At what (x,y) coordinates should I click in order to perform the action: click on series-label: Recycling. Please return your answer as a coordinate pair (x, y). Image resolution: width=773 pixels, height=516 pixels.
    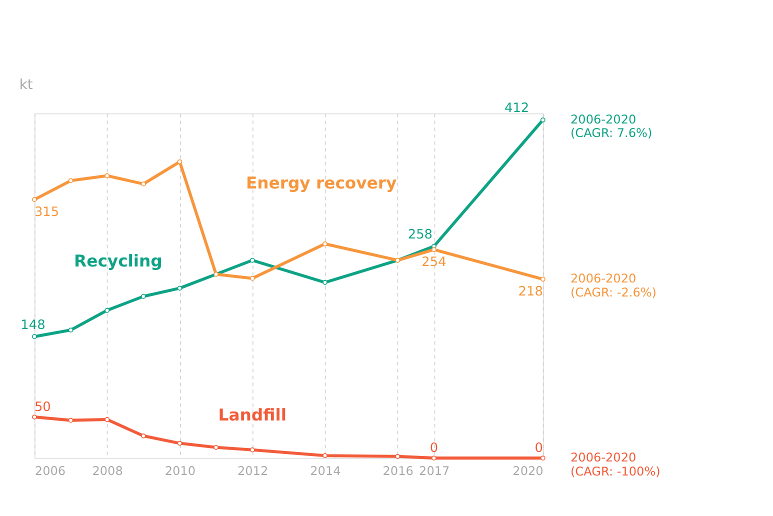
    Looking at the image, I should click on (118, 260).